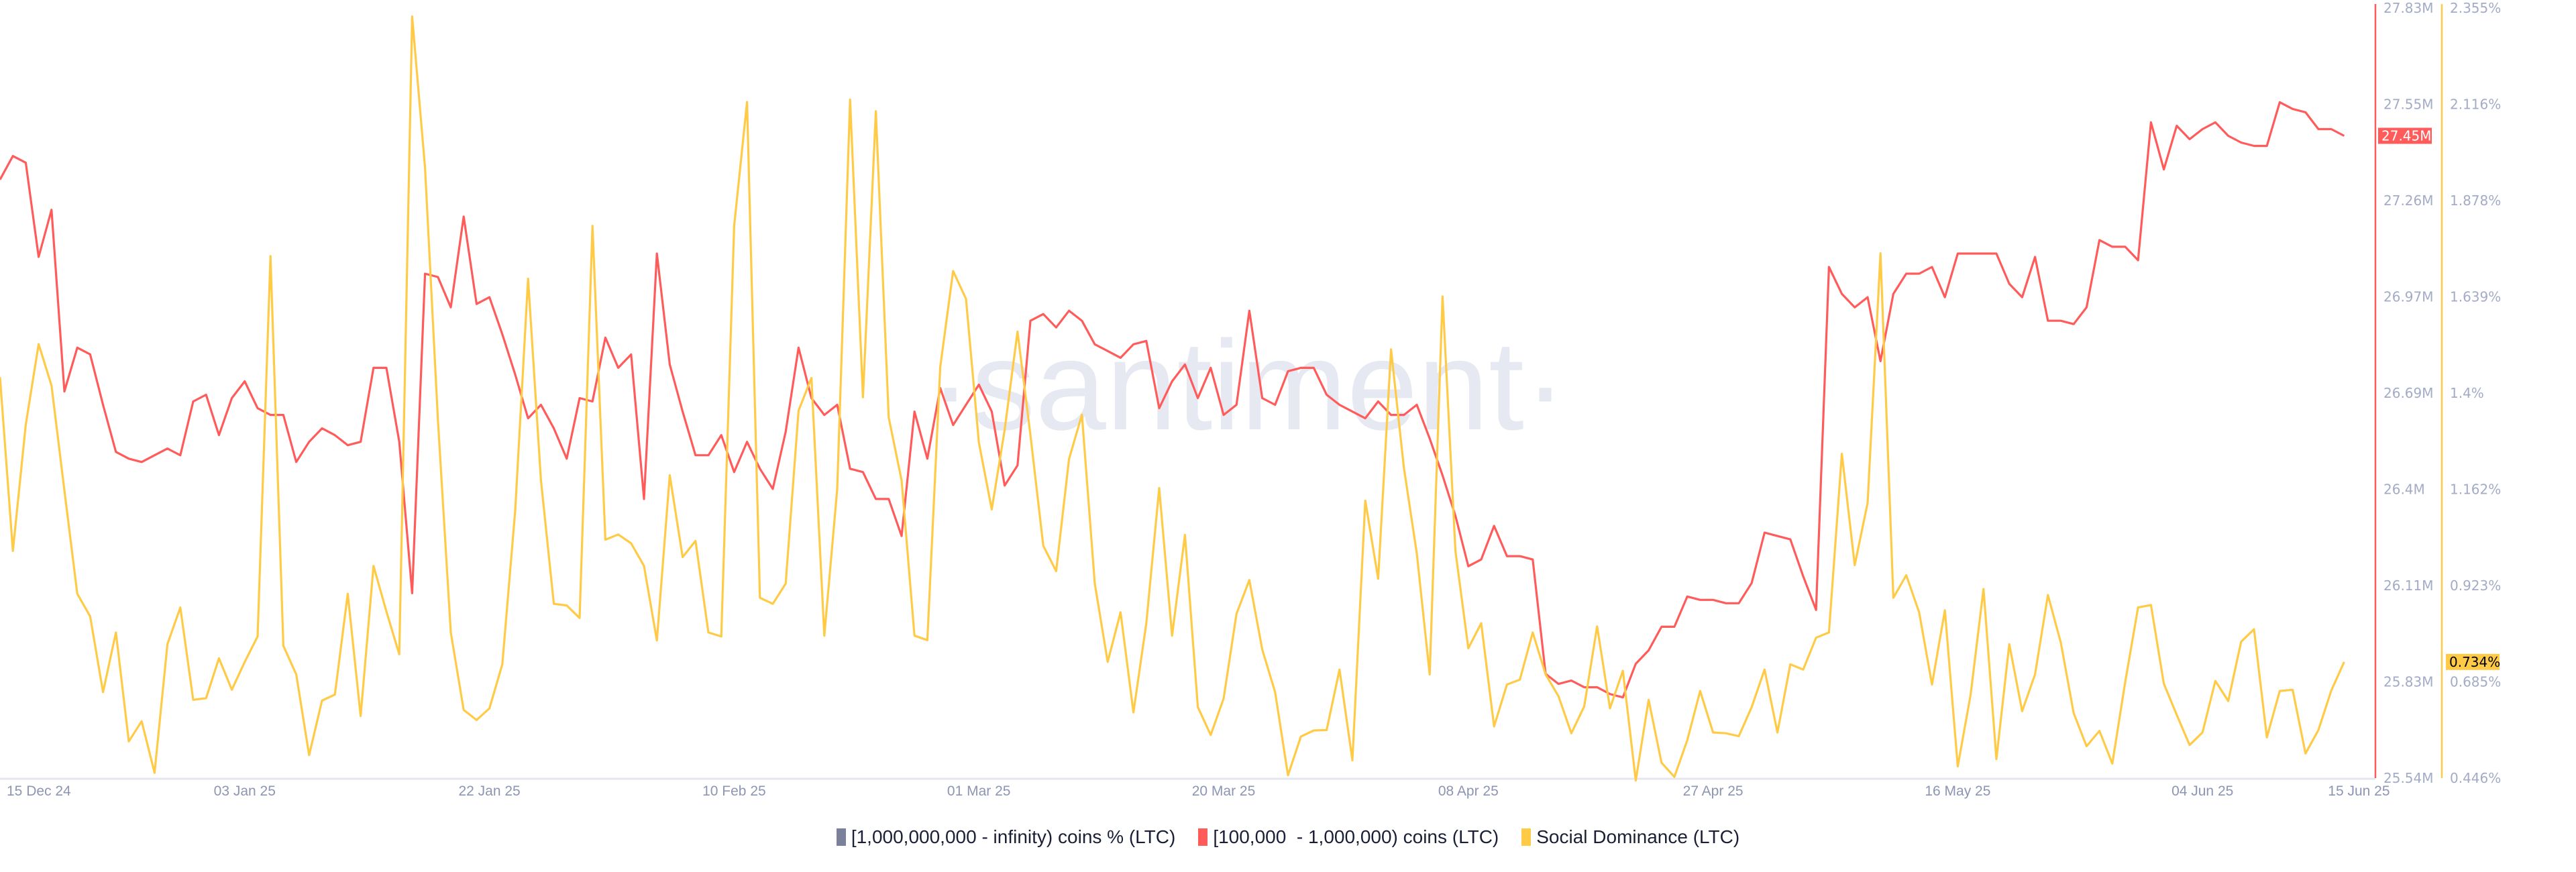  I want to click on yellow-current-value-badge, so click(2473, 662).